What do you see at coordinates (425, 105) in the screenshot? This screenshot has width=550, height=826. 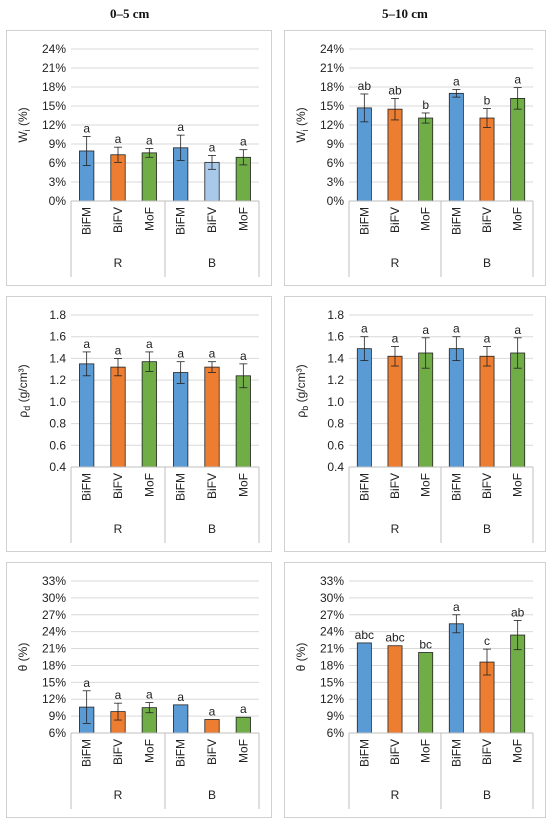 I see `significance-letter: b` at bounding box center [425, 105].